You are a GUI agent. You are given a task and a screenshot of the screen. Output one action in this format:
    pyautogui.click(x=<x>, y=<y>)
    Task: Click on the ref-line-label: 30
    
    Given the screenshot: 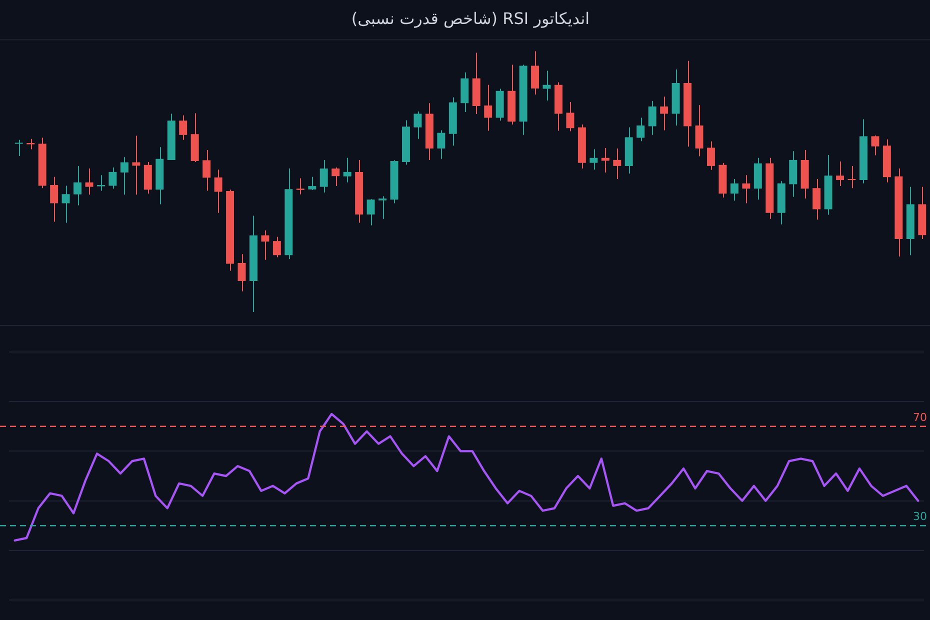 What is the action you would take?
    pyautogui.click(x=920, y=516)
    